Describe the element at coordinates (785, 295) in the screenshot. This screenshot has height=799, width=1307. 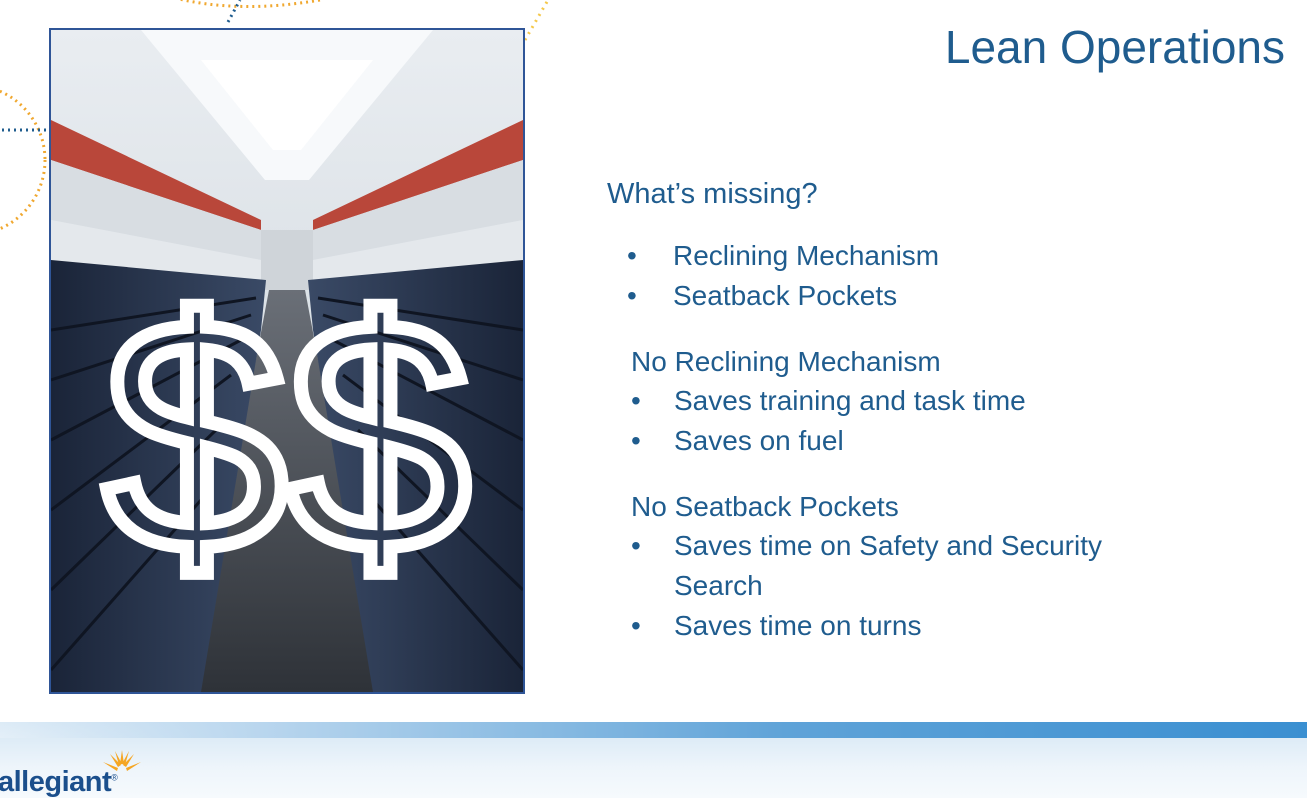
I see `list-item-text: Seatback Pockets` at that location.